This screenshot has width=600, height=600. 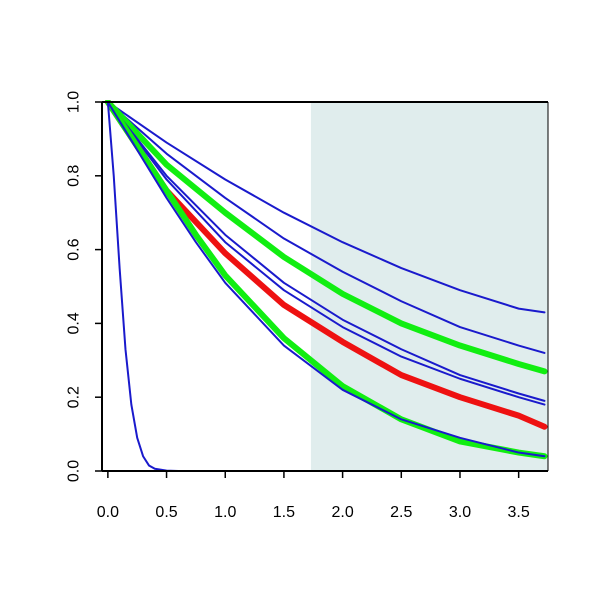 What do you see at coordinates (74, 323) in the screenshot?
I see `y-tick-label-2: 0.4` at bounding box center [74, 323].